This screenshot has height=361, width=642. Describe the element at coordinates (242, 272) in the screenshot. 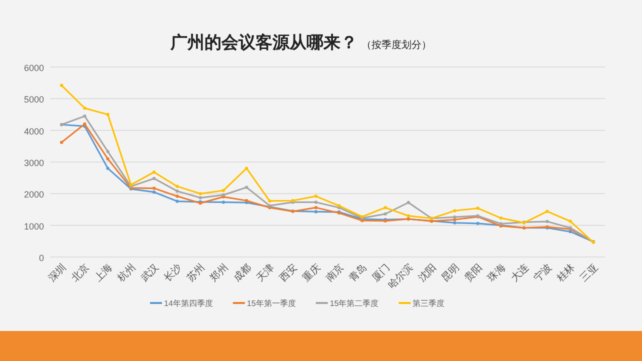

I see `x-tick-label: 成都` at that location.